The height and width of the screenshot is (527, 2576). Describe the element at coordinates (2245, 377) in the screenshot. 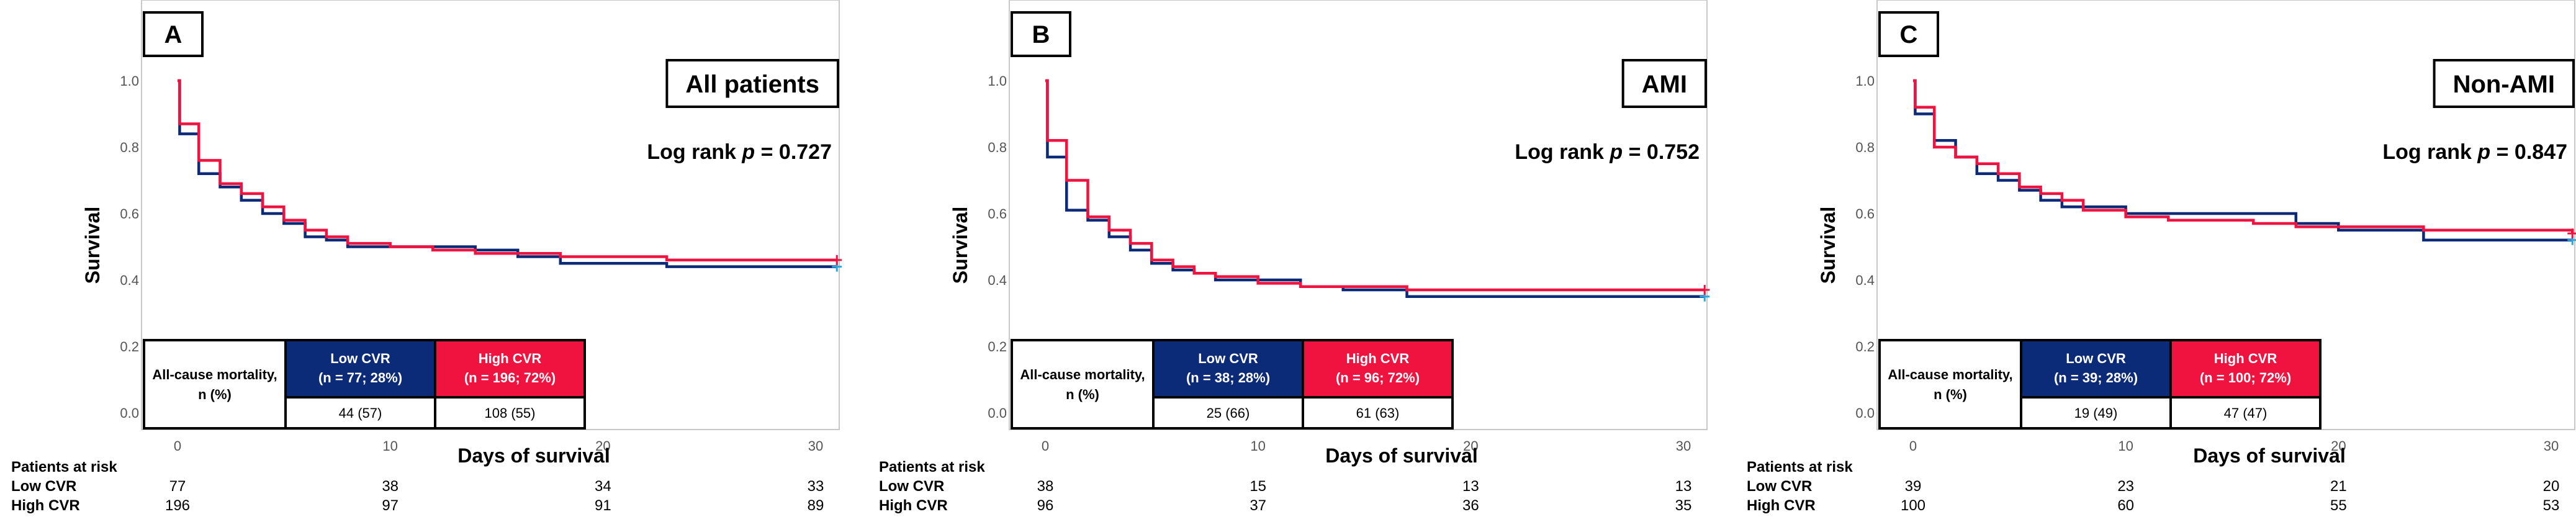

I see `high-cvr-n: (n = 100; 72%)` at that location.